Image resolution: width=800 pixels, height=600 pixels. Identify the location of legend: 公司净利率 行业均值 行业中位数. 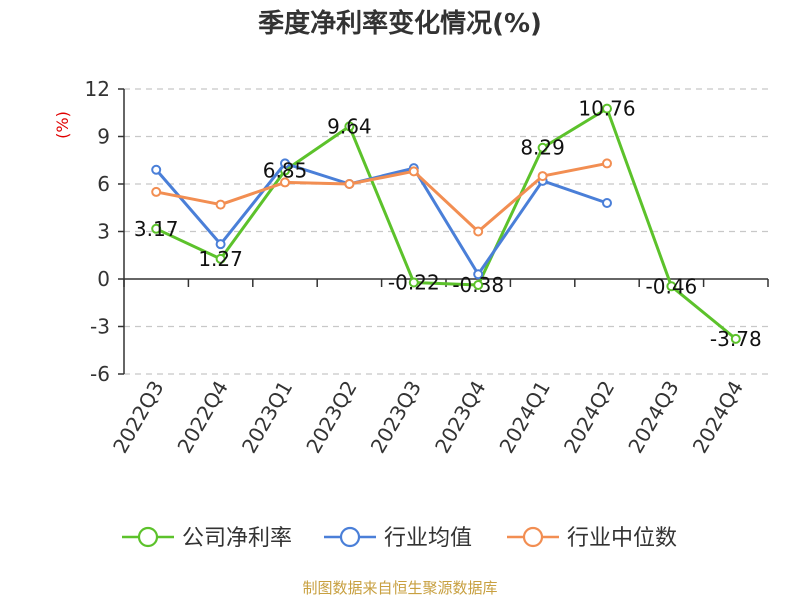
(399, 538).